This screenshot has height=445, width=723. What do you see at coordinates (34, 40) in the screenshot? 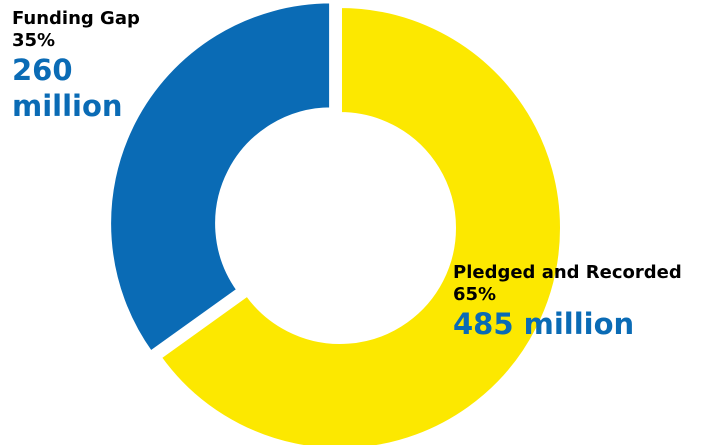
I see `slice-percent-funding-gap: 35%` at bounding box center [34, 40].